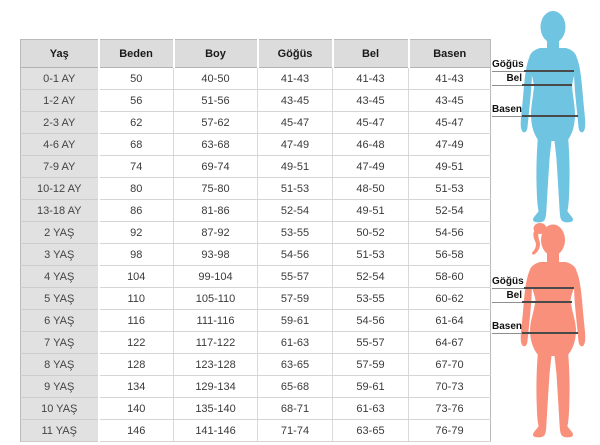  Describe the element at coordinates (136, 166) in the screenshot. I see `cell: 74` at that location.